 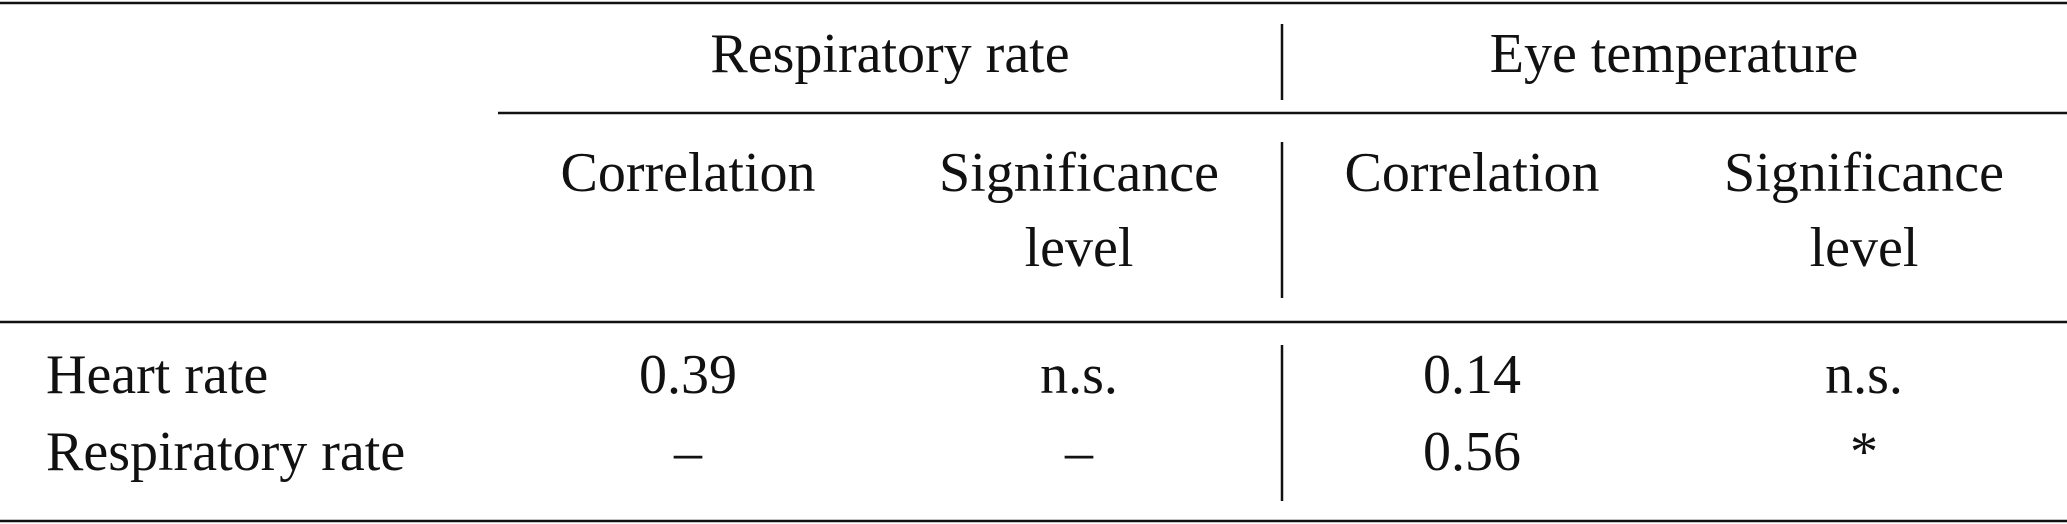 I want to click on cell: *, so click(x=1864, y=452).